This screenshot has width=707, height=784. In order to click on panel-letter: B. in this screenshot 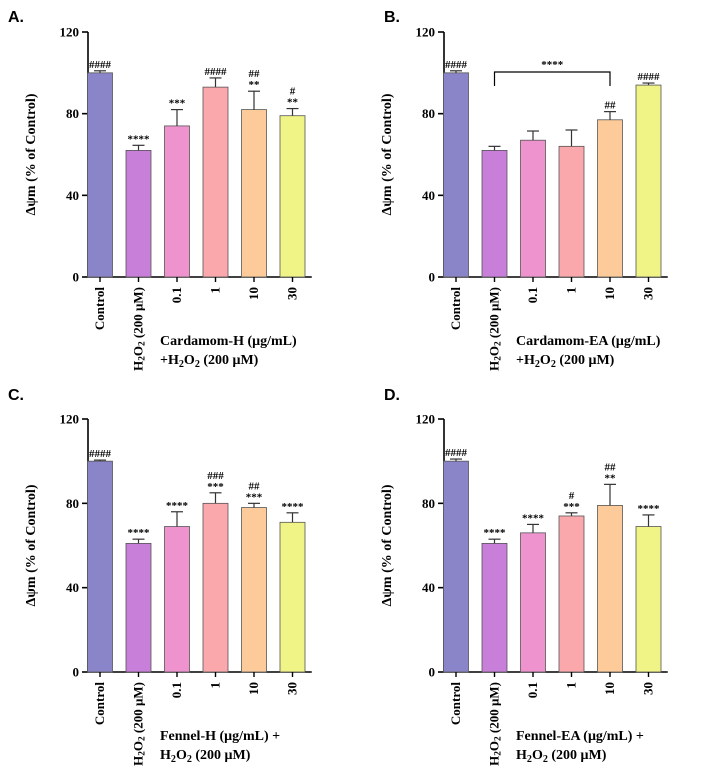, I will do `click(392, 17)`.